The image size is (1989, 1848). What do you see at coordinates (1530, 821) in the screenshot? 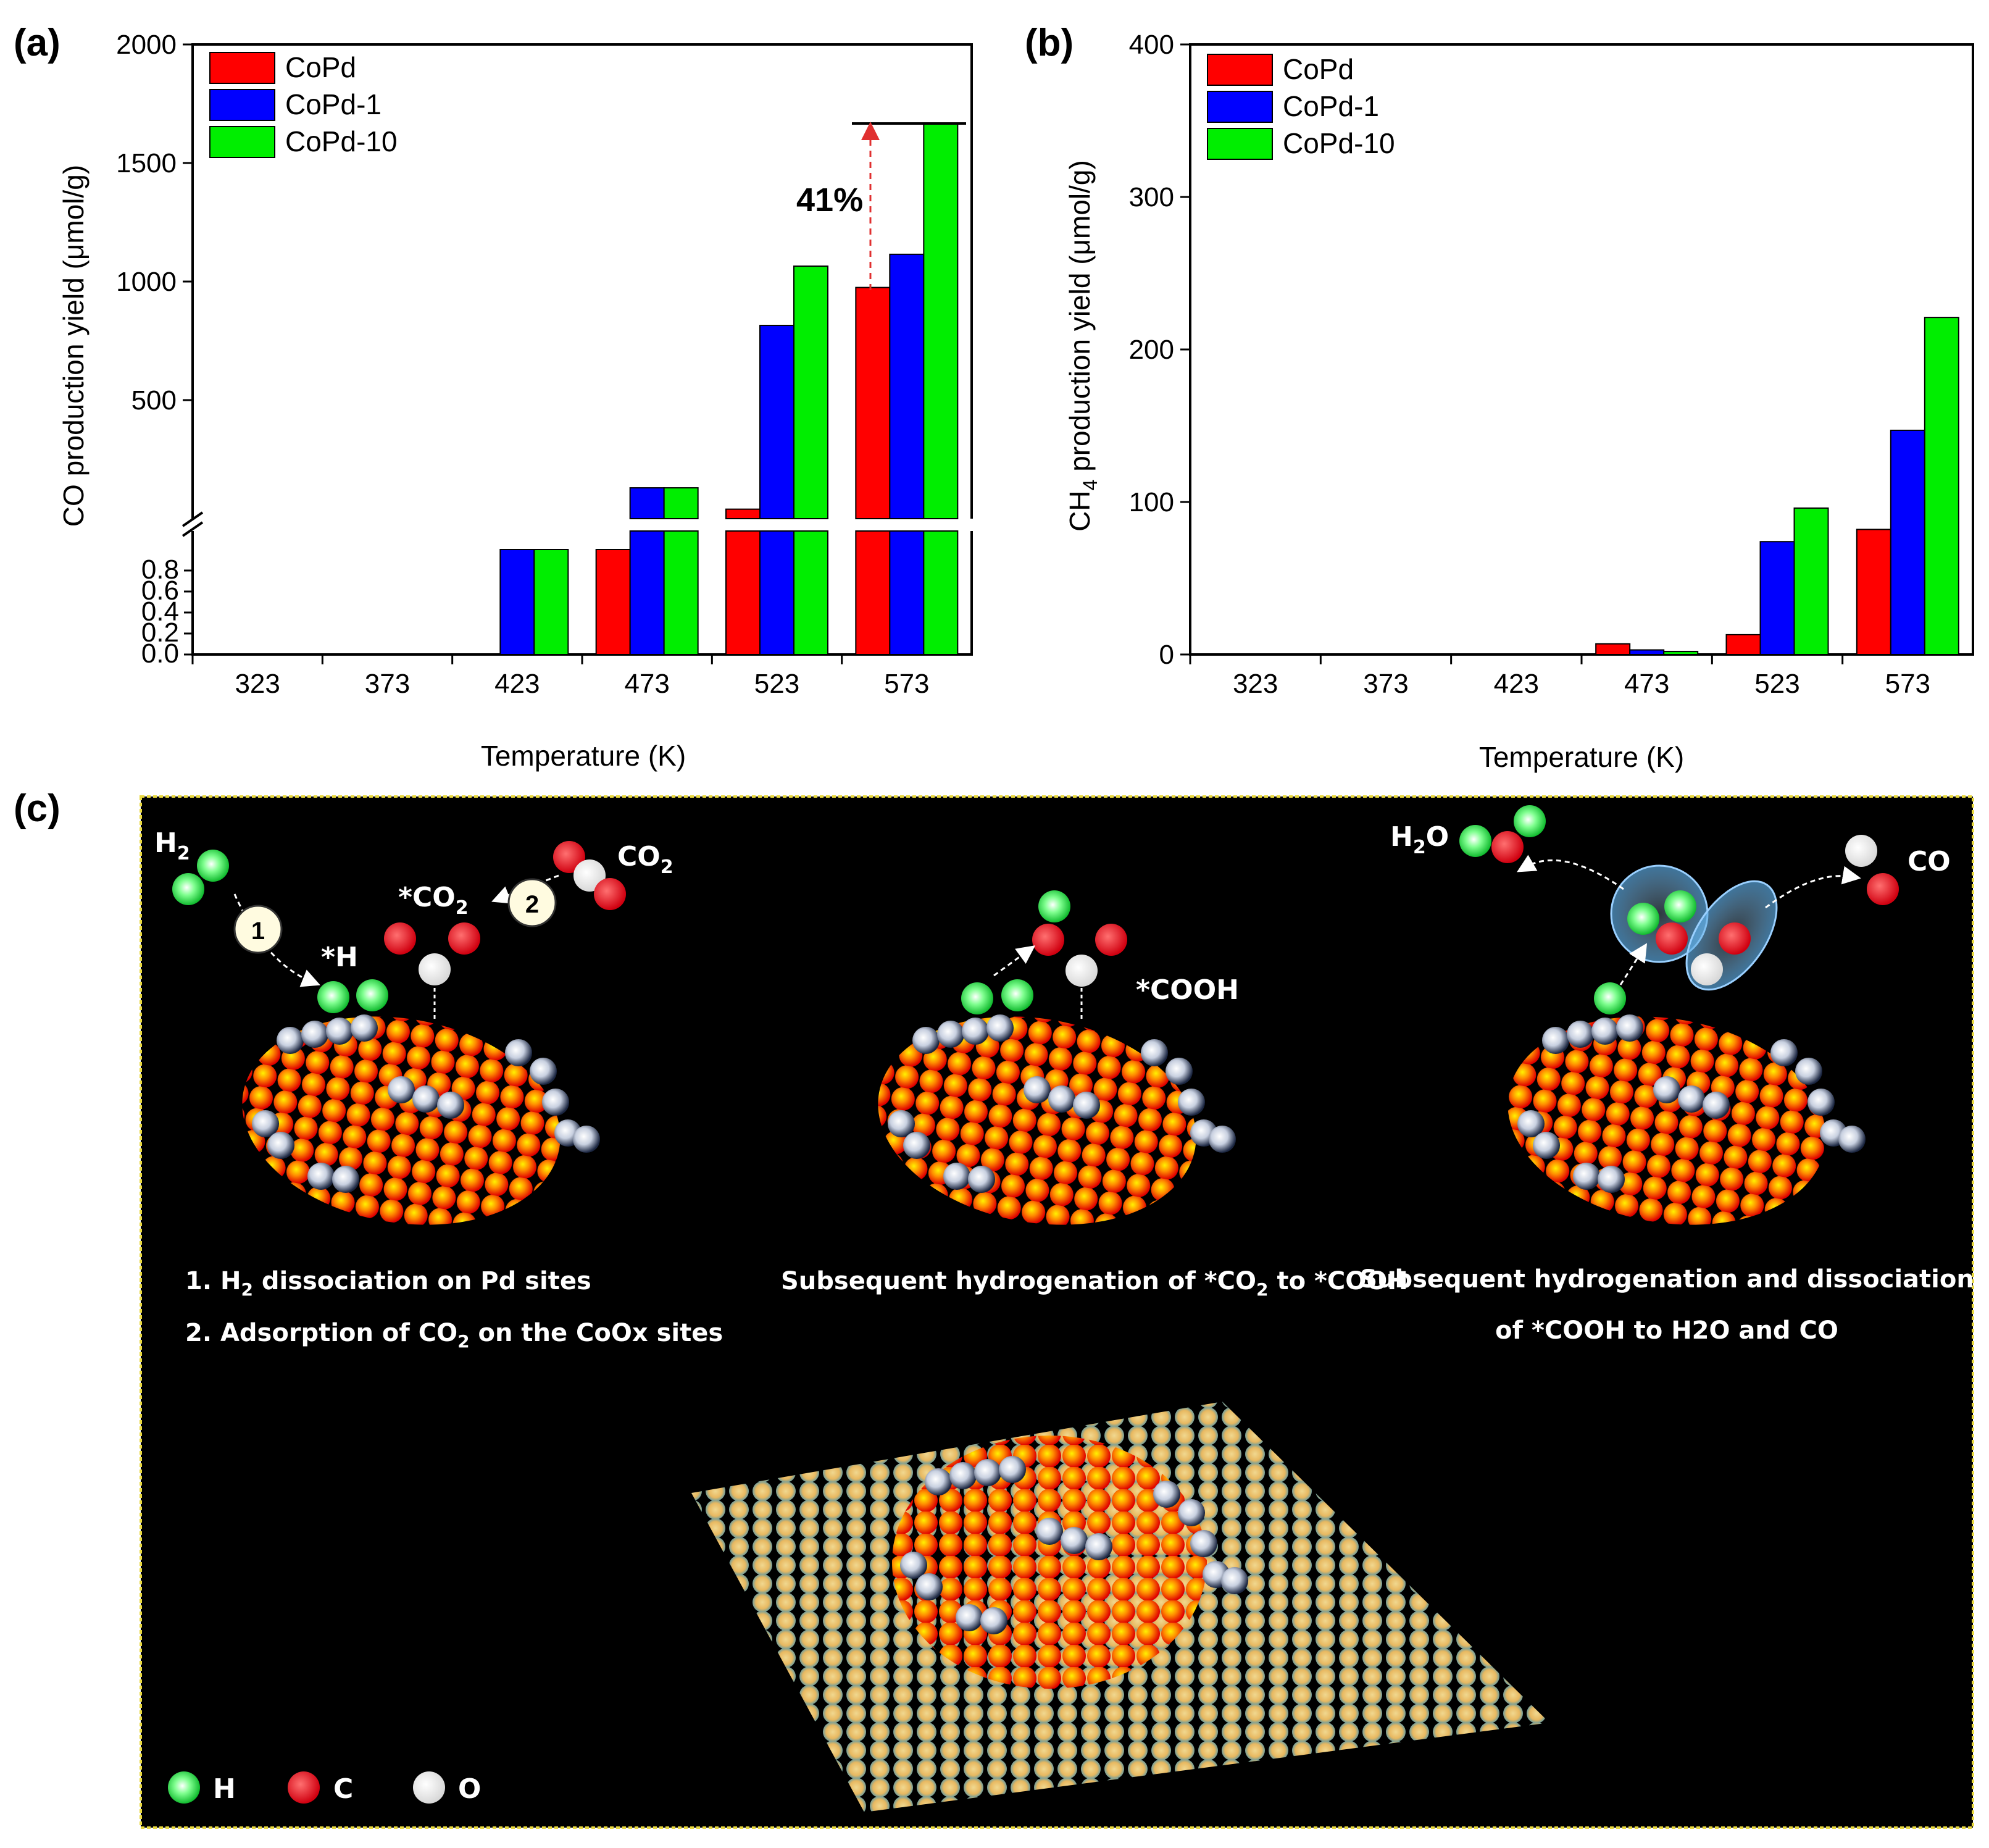
I see `h2o-atom` at bounding box center [1530, 821].